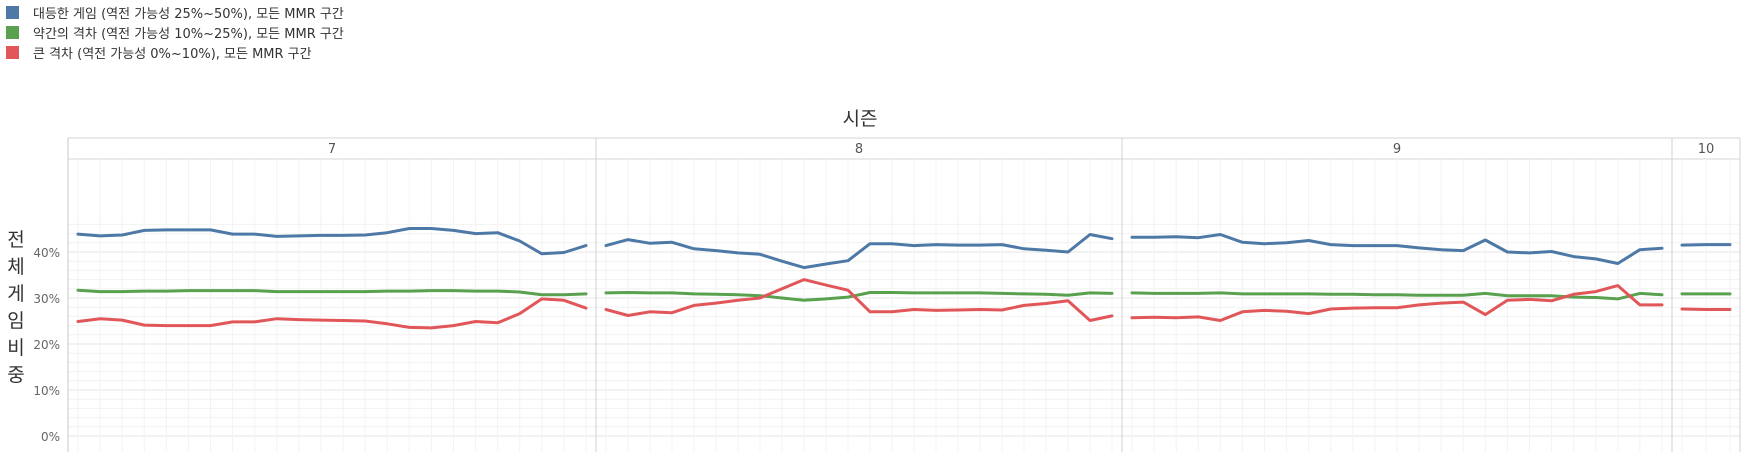  I want to click on y-axis-title-char: 체, so click(15, 267).